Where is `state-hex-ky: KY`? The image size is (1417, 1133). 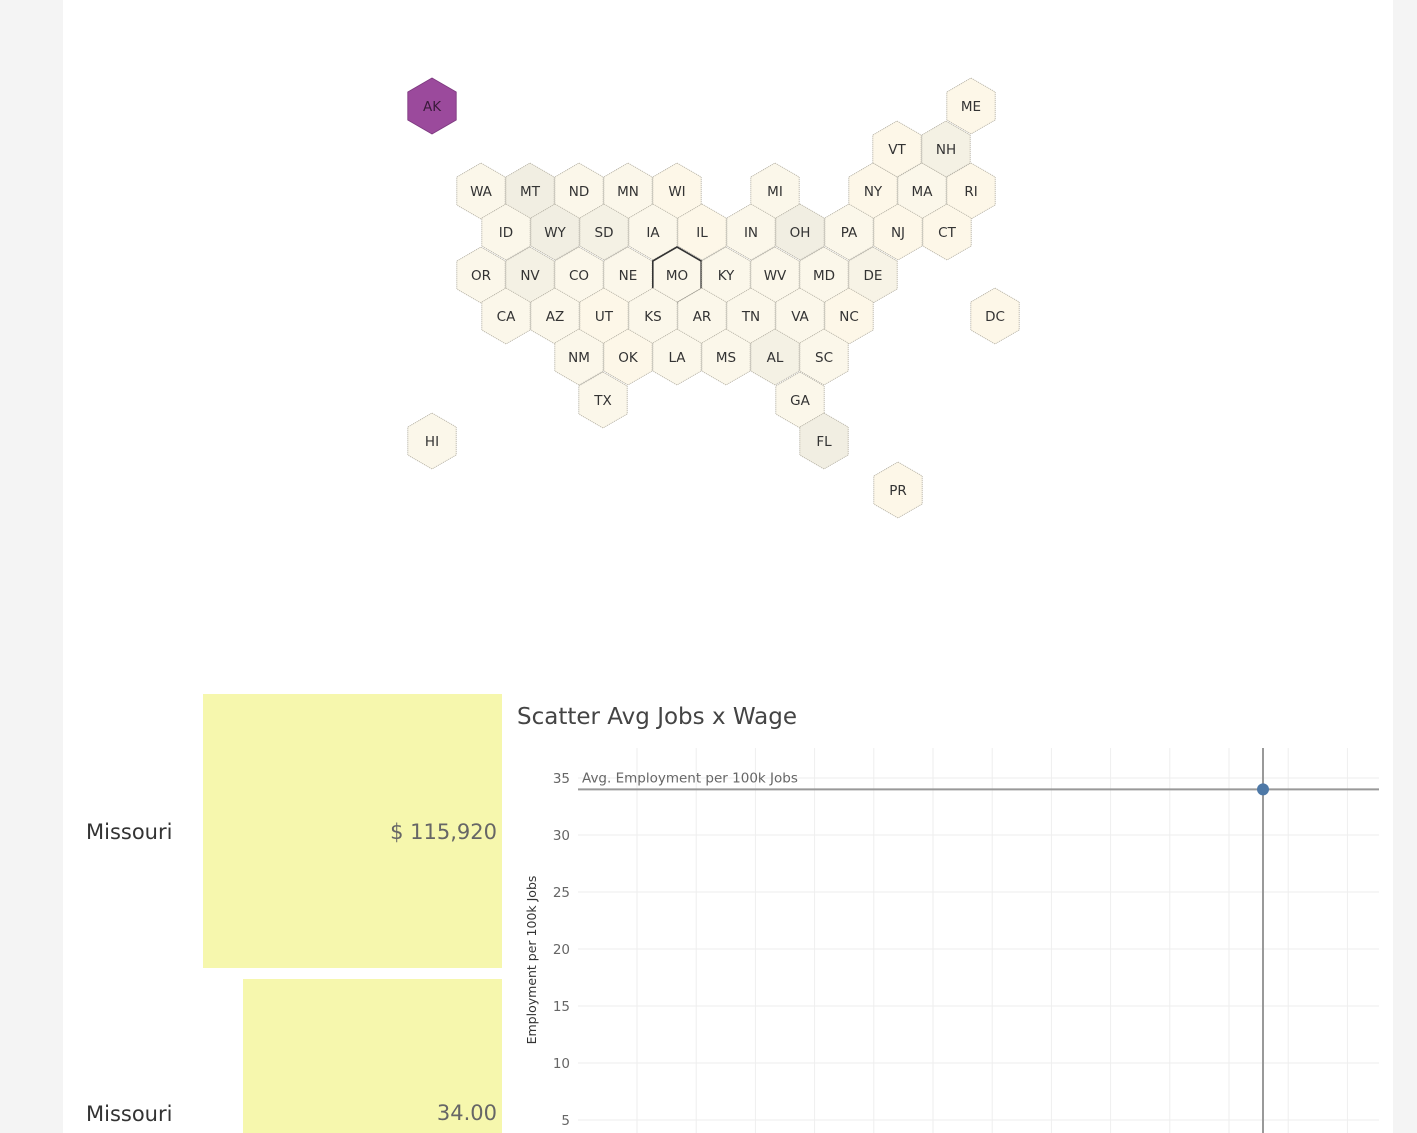 state-hex-ky: KY is located at coordinates (726, 275).